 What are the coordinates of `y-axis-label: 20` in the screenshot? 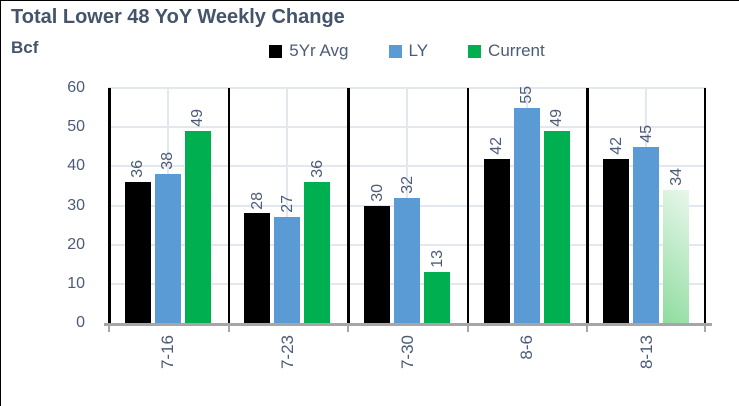 It's located at (76, 244).